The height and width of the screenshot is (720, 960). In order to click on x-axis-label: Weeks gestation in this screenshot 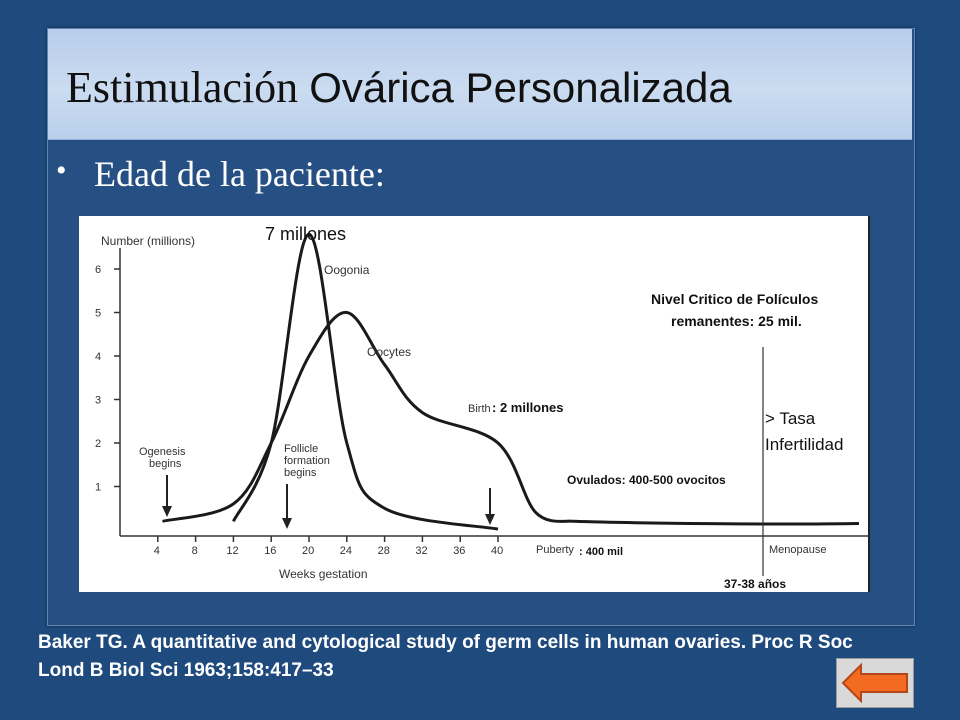, I will do `click(323, 574)`.